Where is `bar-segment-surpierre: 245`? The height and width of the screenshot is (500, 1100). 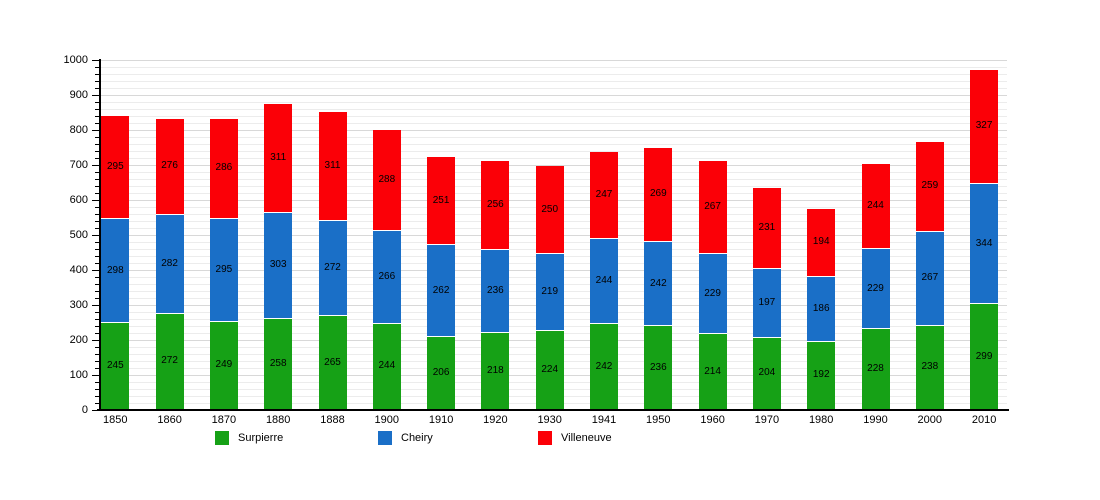 bar-segment-surpierre: 245 is located at coordinates (115, 366).